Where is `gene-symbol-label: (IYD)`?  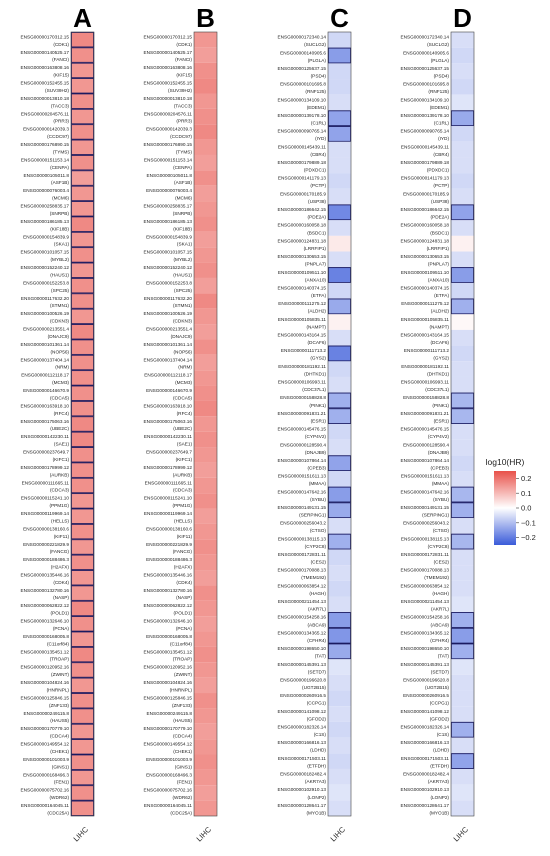 gene-symbol-label: (IYD) is located at coordinates (320, 138).